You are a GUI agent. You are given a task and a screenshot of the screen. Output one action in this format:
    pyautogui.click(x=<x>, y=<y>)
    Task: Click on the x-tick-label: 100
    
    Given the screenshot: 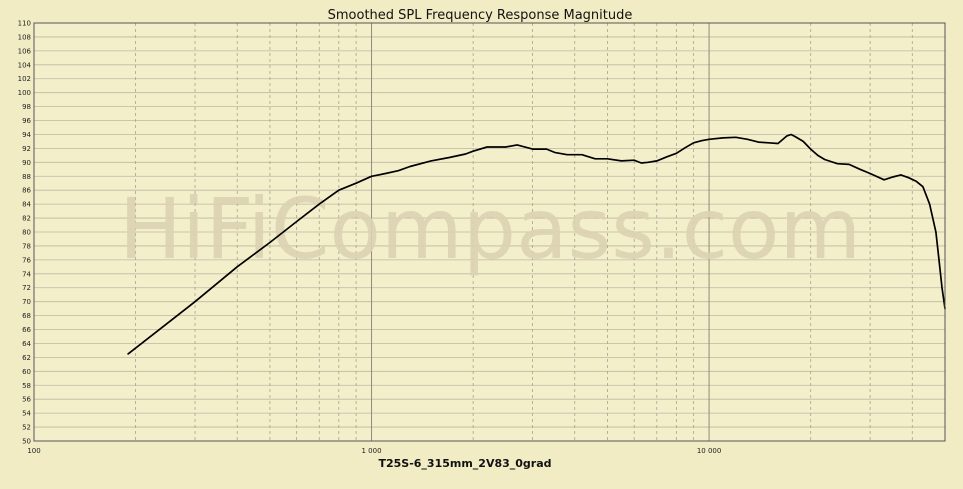 What is the action you would take?
    pyautogui.click(x=33, y=451)
    